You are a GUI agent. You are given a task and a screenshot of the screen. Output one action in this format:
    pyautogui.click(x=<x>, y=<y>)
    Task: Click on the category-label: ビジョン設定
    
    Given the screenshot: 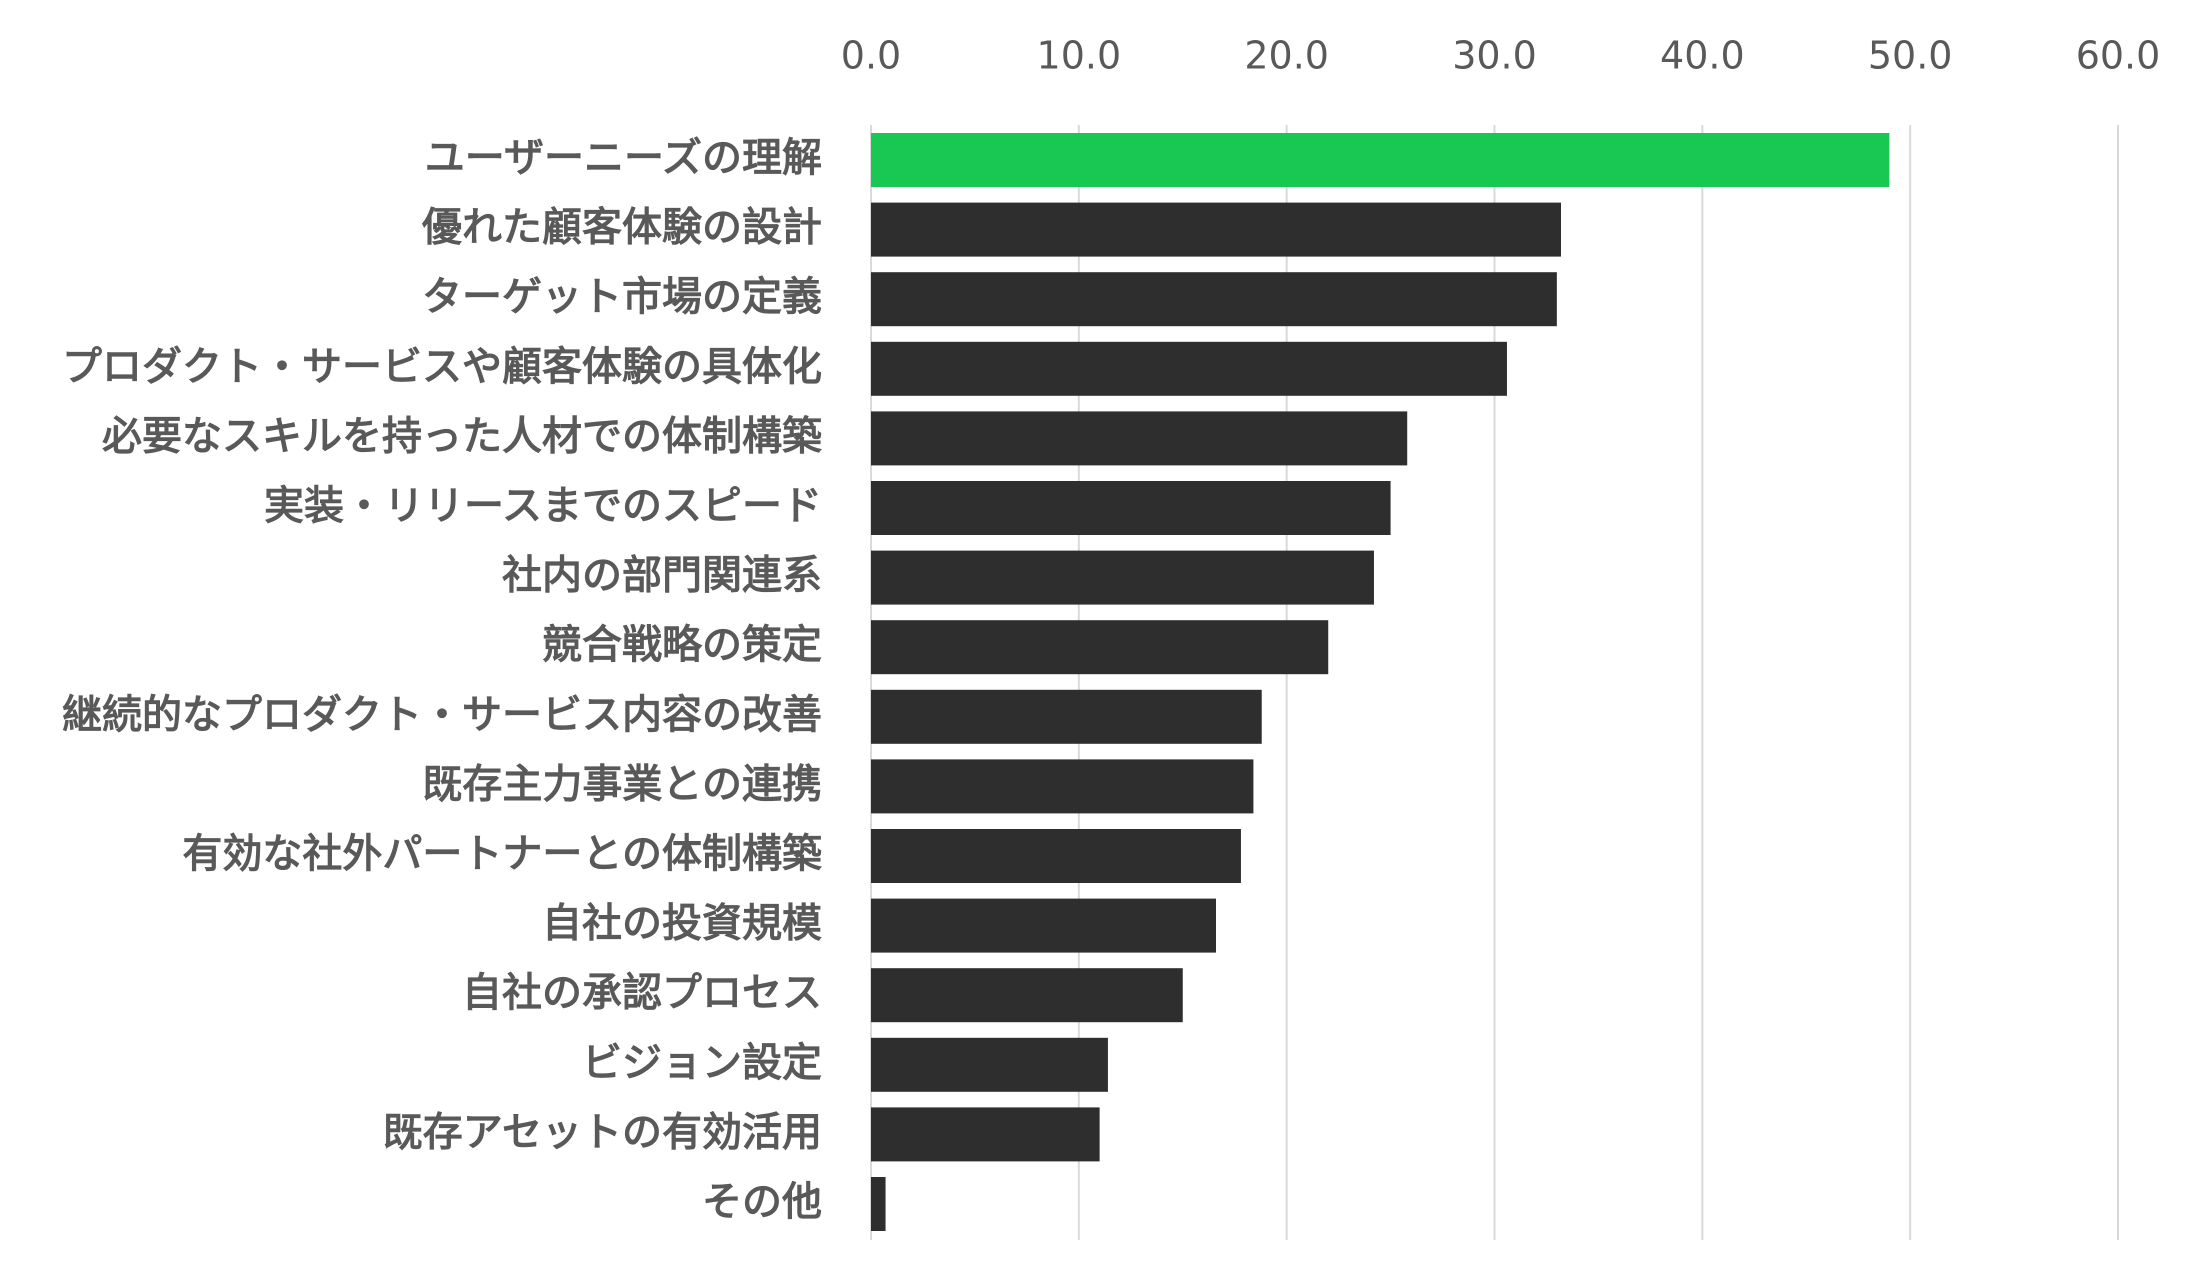 What is the action you would take?
    pyautogui.click(x=702, y=1063)
    